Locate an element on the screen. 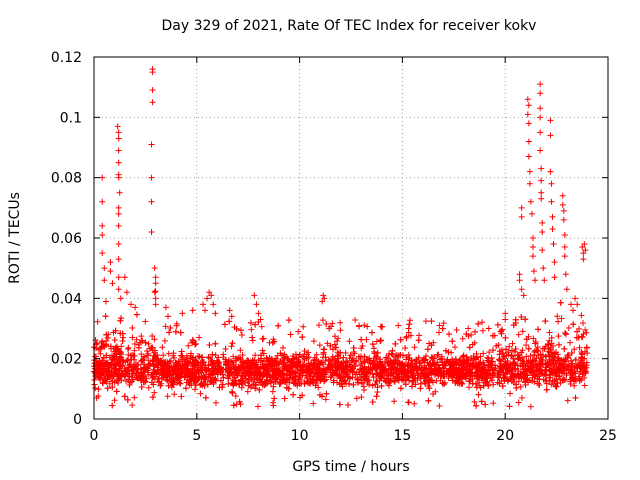 The height and width of the screenshot is (480, 640). y-tick-label: 0.12 is located at coordinates (66, 58).